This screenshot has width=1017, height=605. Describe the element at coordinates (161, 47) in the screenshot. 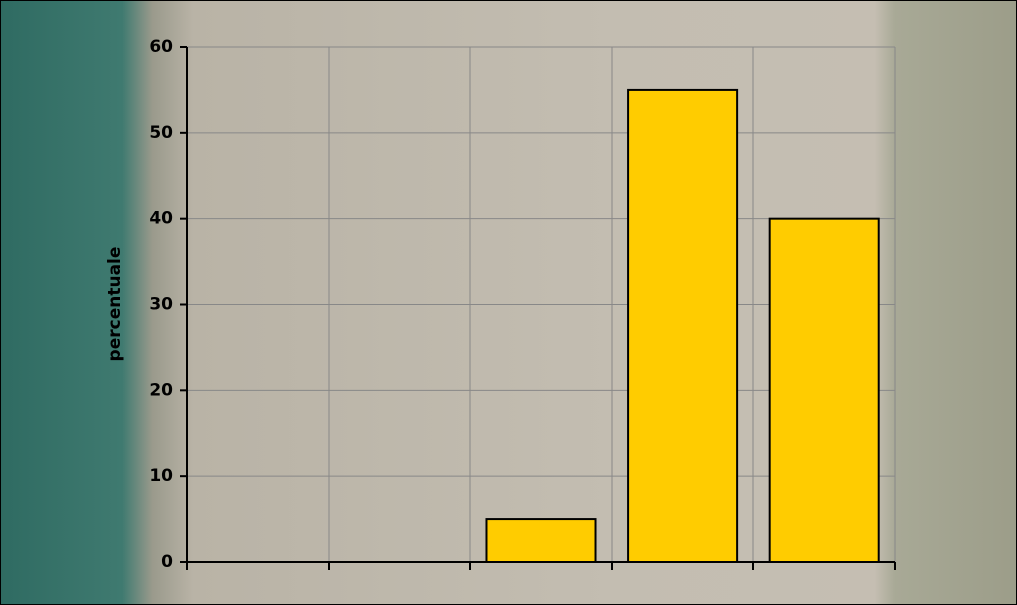

I see `y-tick-label: 60` at that location.